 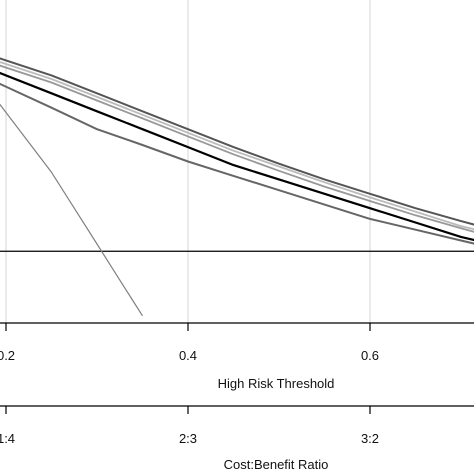 I want to click on x-axis: High Risk Threshold 0.2 0.4 0.6, so click(x=237, y=356).